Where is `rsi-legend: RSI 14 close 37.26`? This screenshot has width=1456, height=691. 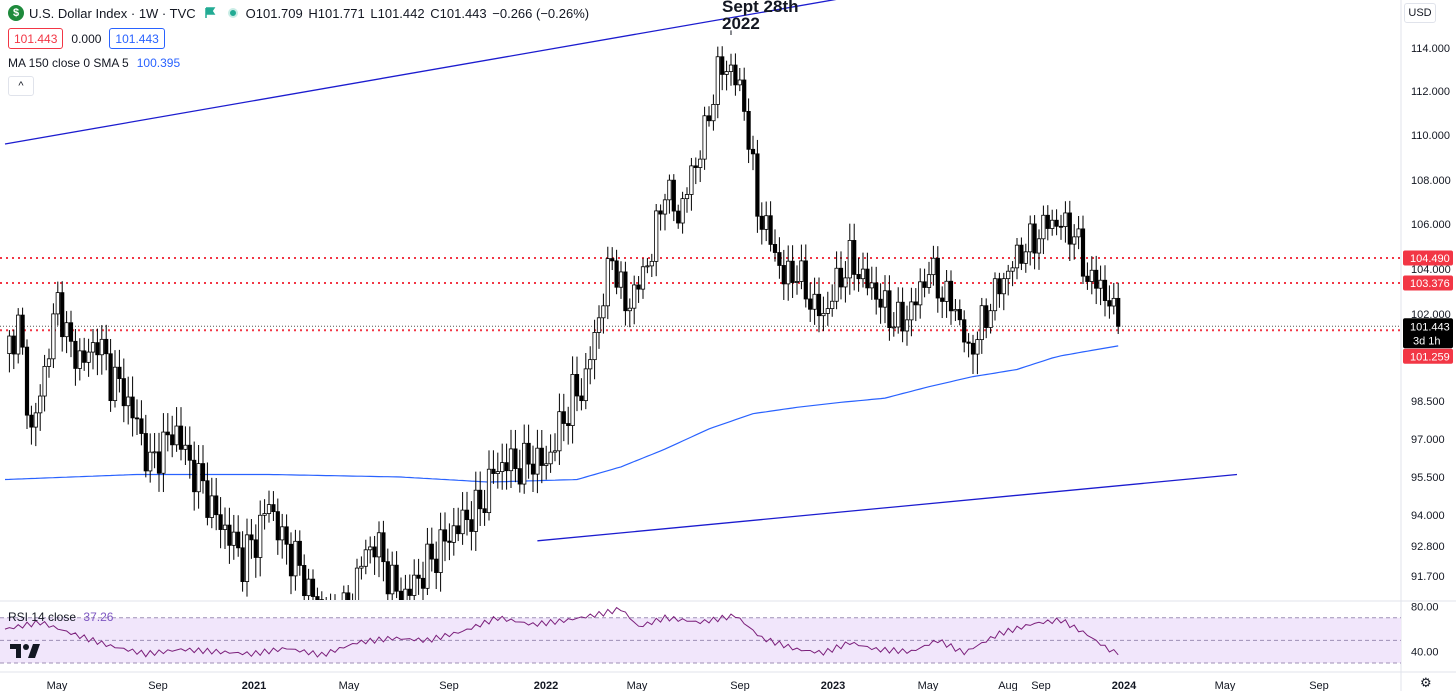
rsi-legend: RSI 14 close 37.26 is located at coordinates (60, 617).